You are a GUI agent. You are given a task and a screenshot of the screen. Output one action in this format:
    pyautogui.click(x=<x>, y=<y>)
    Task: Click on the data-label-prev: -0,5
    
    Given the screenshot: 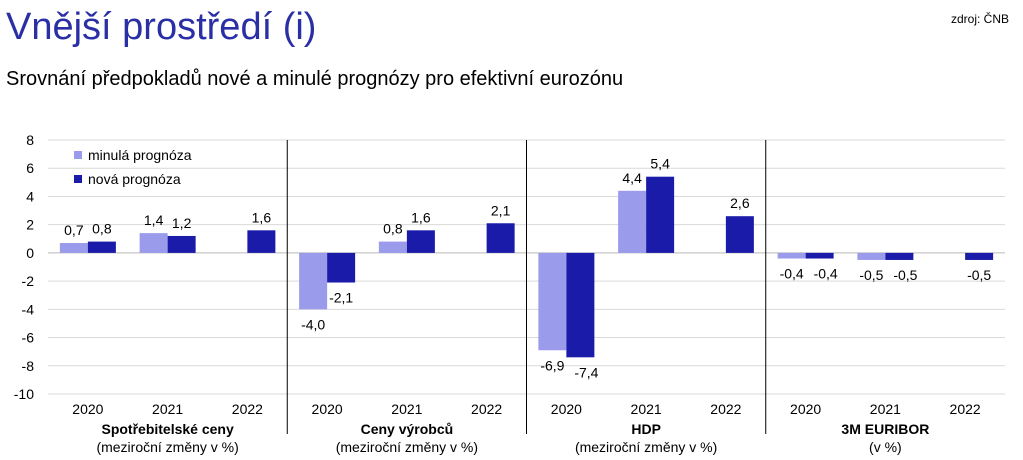 What is the action you would take?
    pyautogui.click(x=871, y=275)
    